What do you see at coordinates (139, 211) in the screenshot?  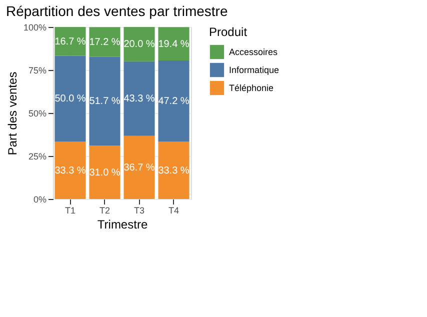 I see `x-tick-label: T3` at bounding box center [139, 211].